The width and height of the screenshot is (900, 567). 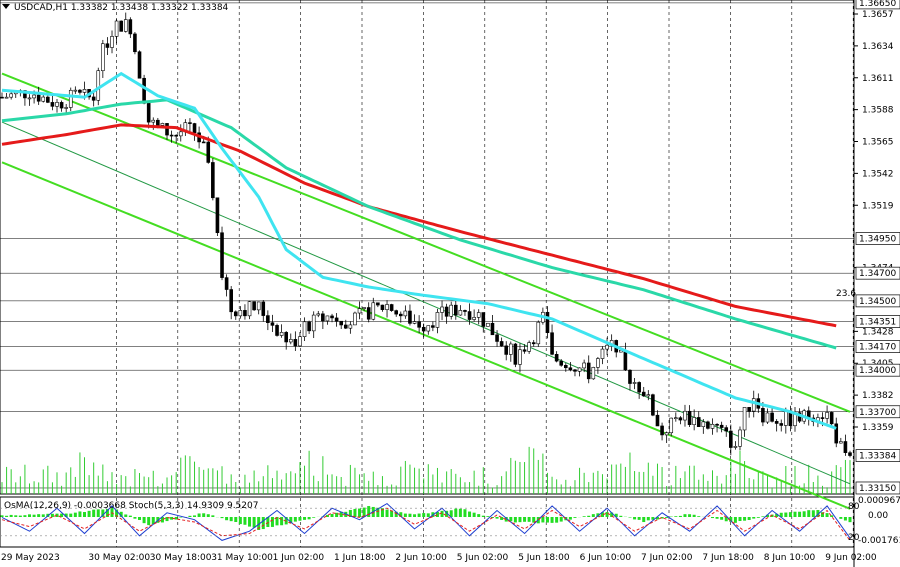 I want to click on price-axis-label: 1.3382, so click(x=878, y=396).